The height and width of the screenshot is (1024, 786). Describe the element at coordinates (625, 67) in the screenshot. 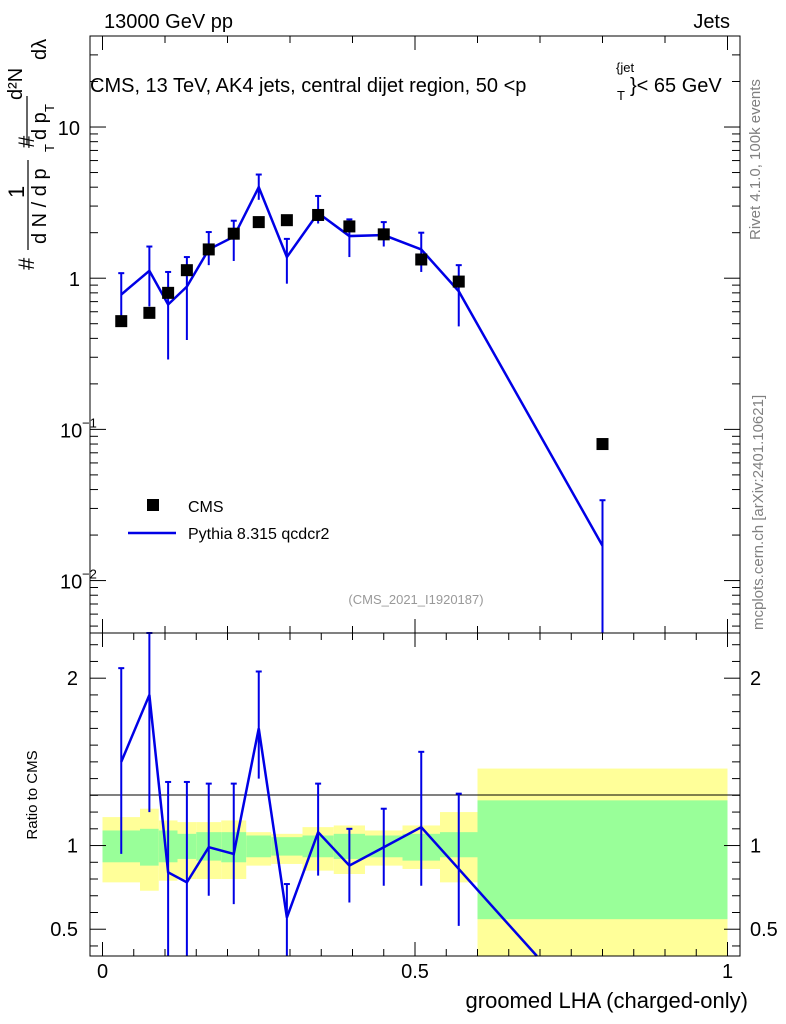

I see `title-superscript: {jet` at that location.